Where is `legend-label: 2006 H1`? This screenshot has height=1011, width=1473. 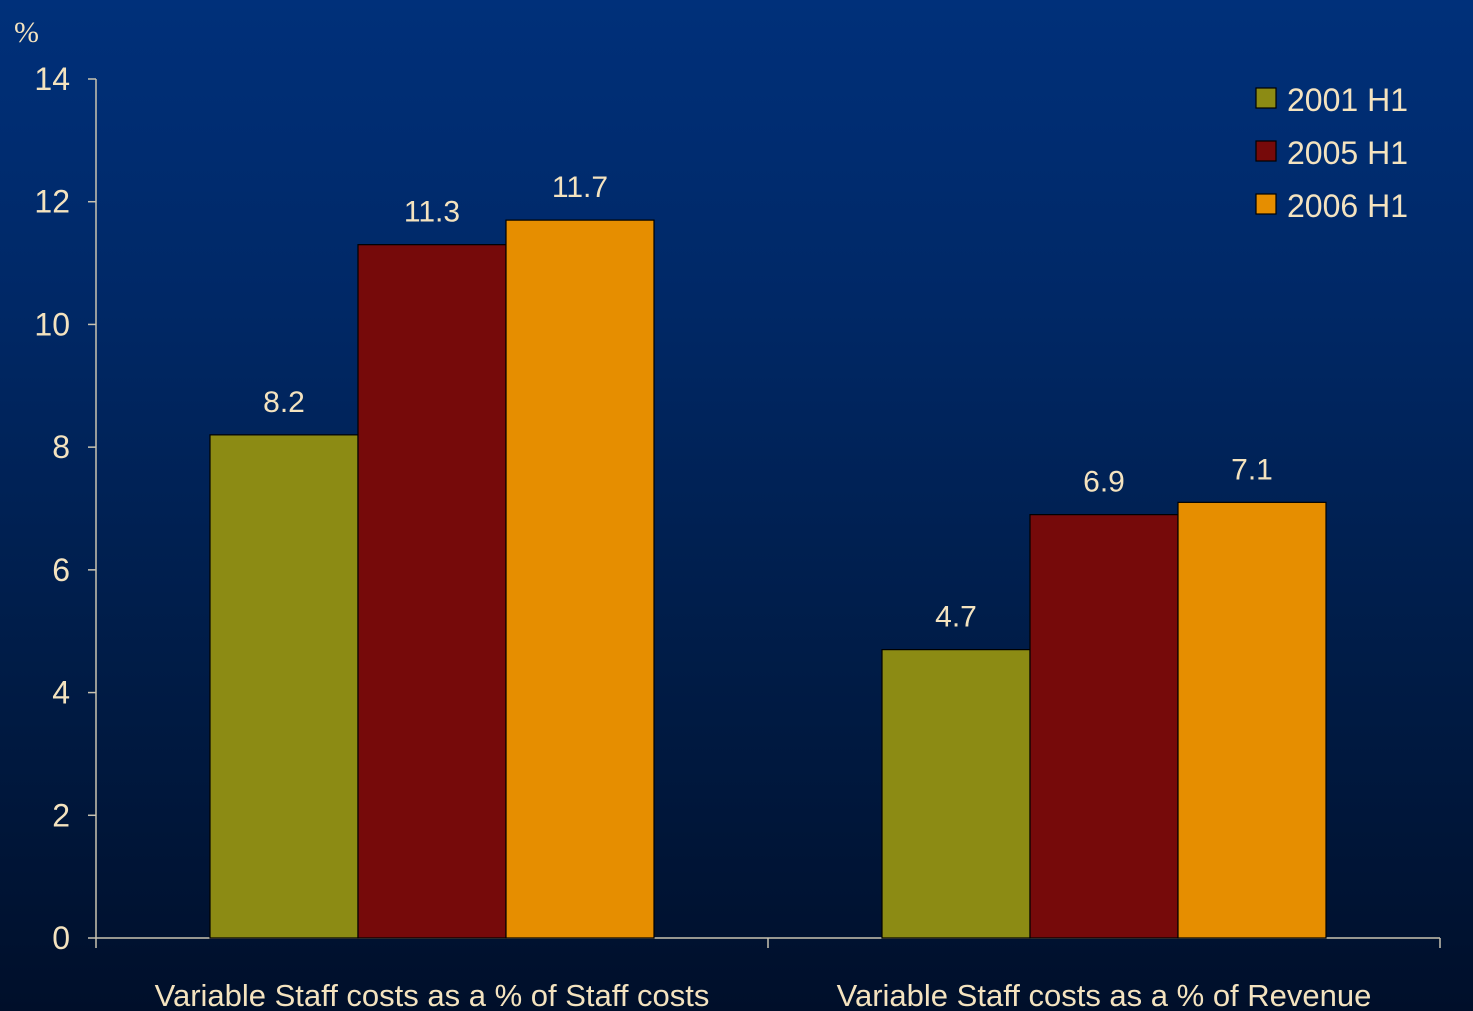
legend-label: 2006 H1 is located at coordinates (1347, 206).